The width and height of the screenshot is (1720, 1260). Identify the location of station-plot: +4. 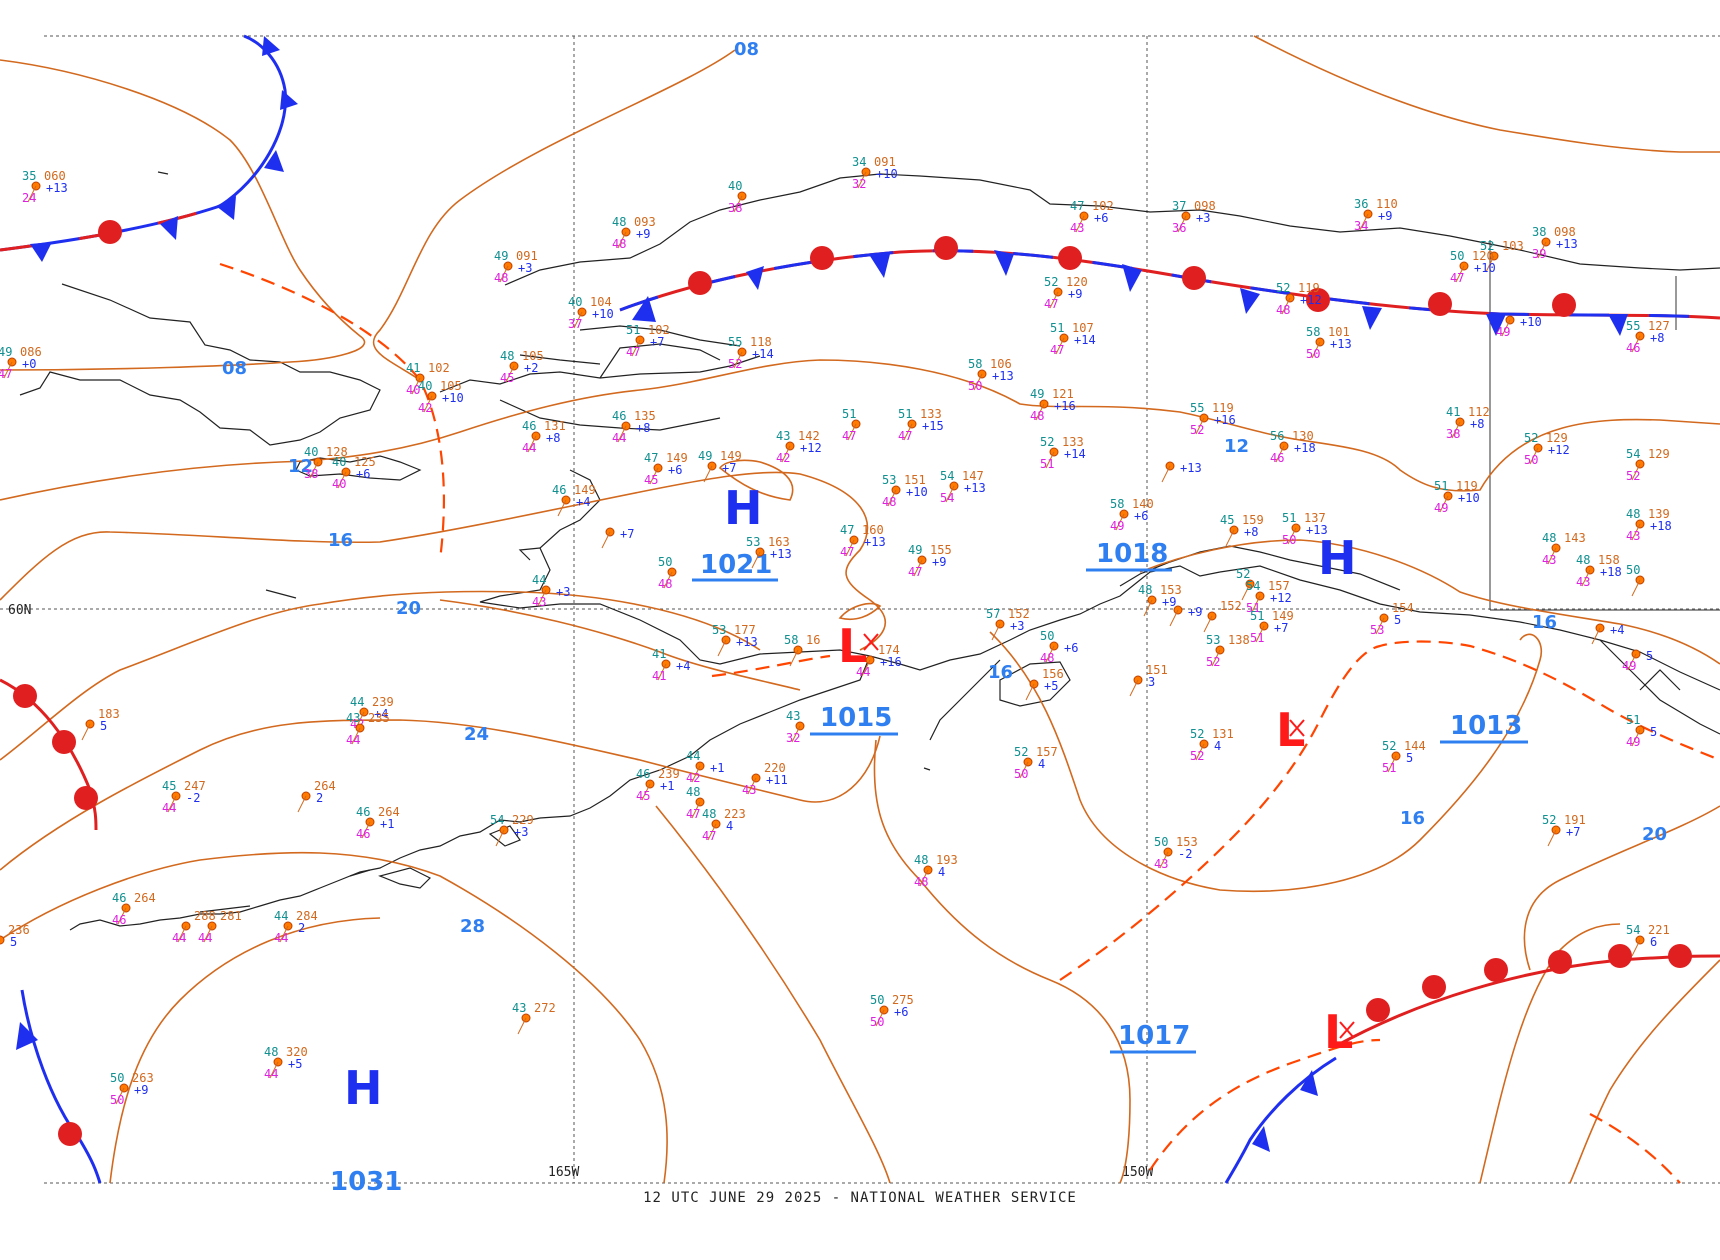
(1607, 634).